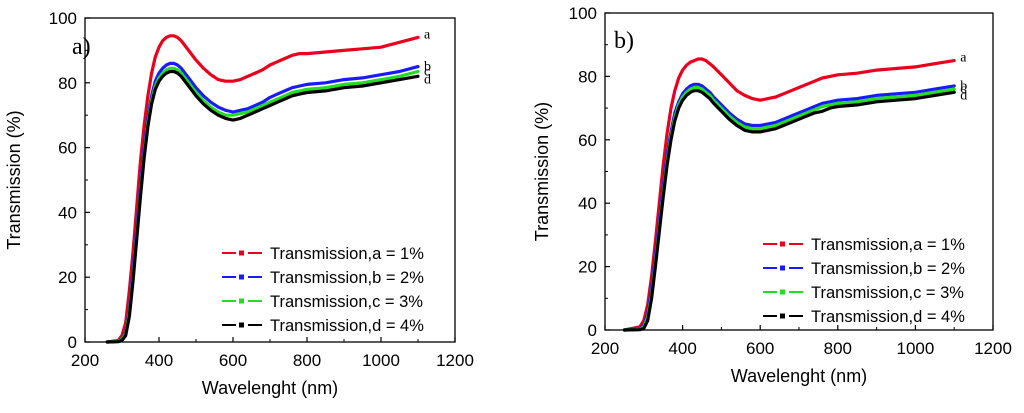 Image resolution: width=1024 pixels, height=413 pixels. What do you see at coordinates (624, 41) in the screenshot?
I see `panel-label: b)` at bounding box center [624, 41].